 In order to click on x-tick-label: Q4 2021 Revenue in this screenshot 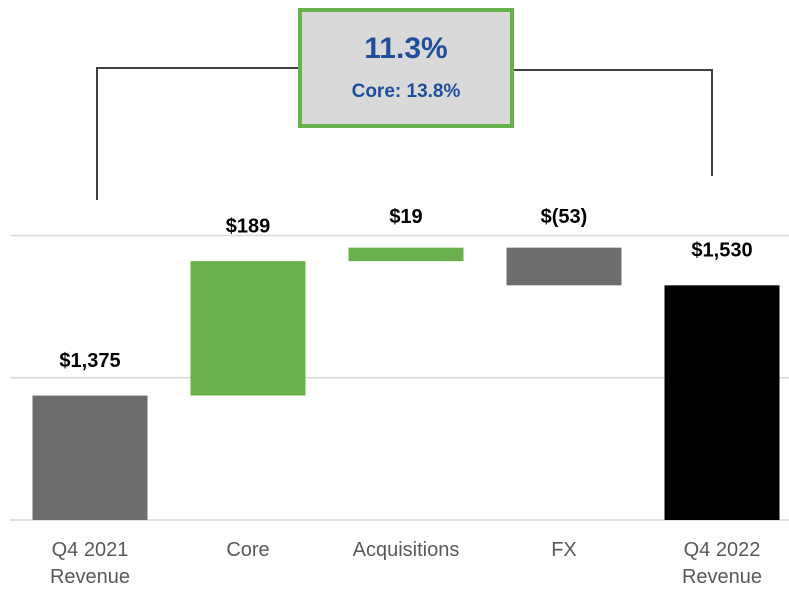, I will do `click(90, 563)`.